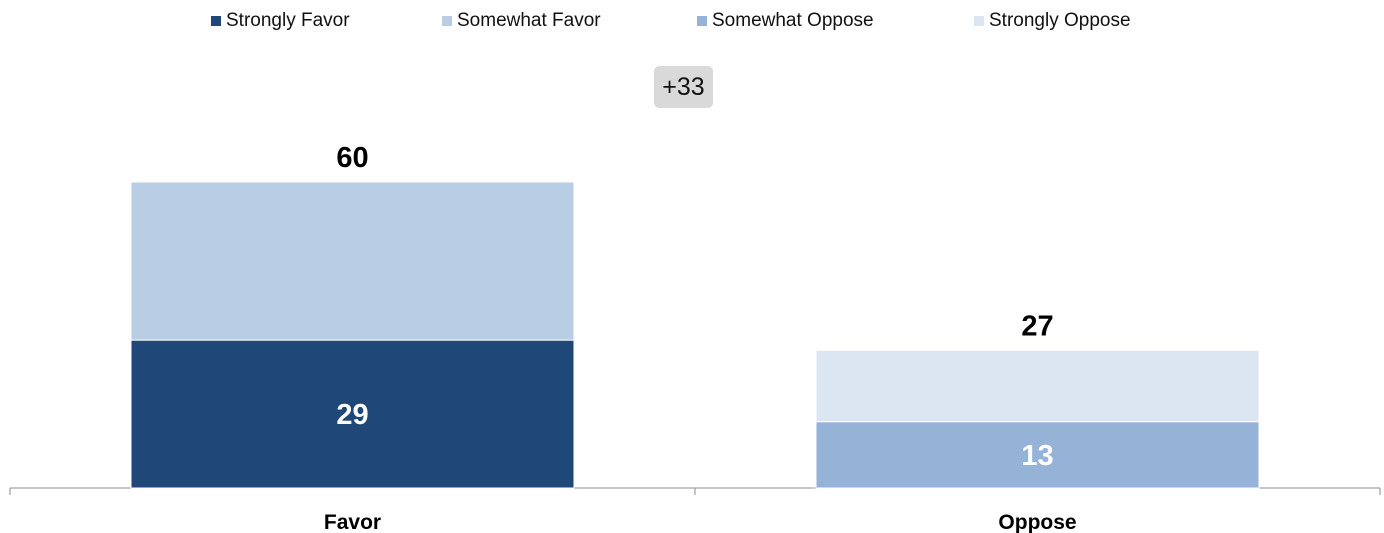 This screenshot has height=533, width=1384. Describe the element at coordinates (352, 415) in the screenshot. I see `bar-segment-value-label: 29` at that location.